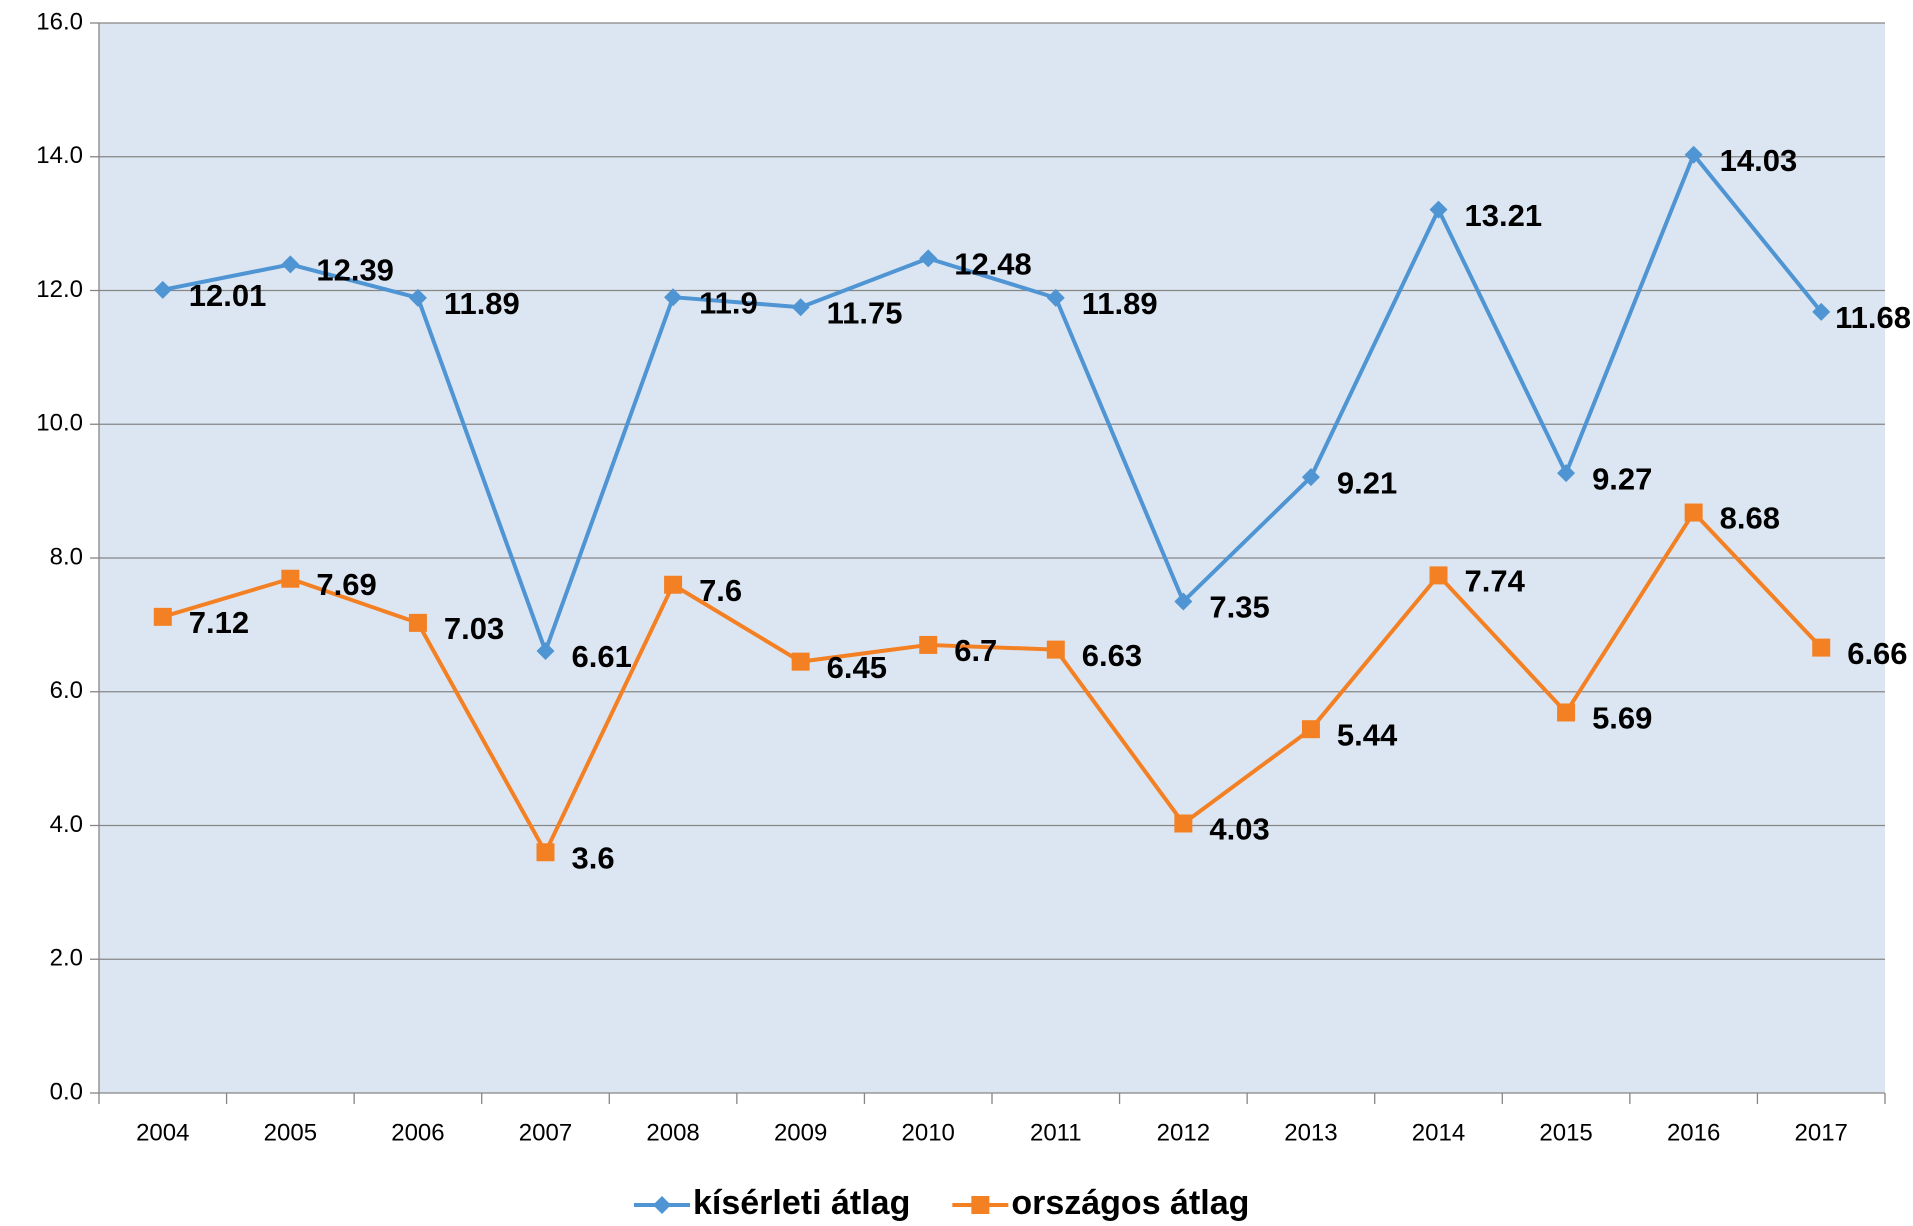  What do you see at coordinates (59, 21) in the screenshot?
I see `y-tick-label: 16.0` at bounding box center [59, 21].